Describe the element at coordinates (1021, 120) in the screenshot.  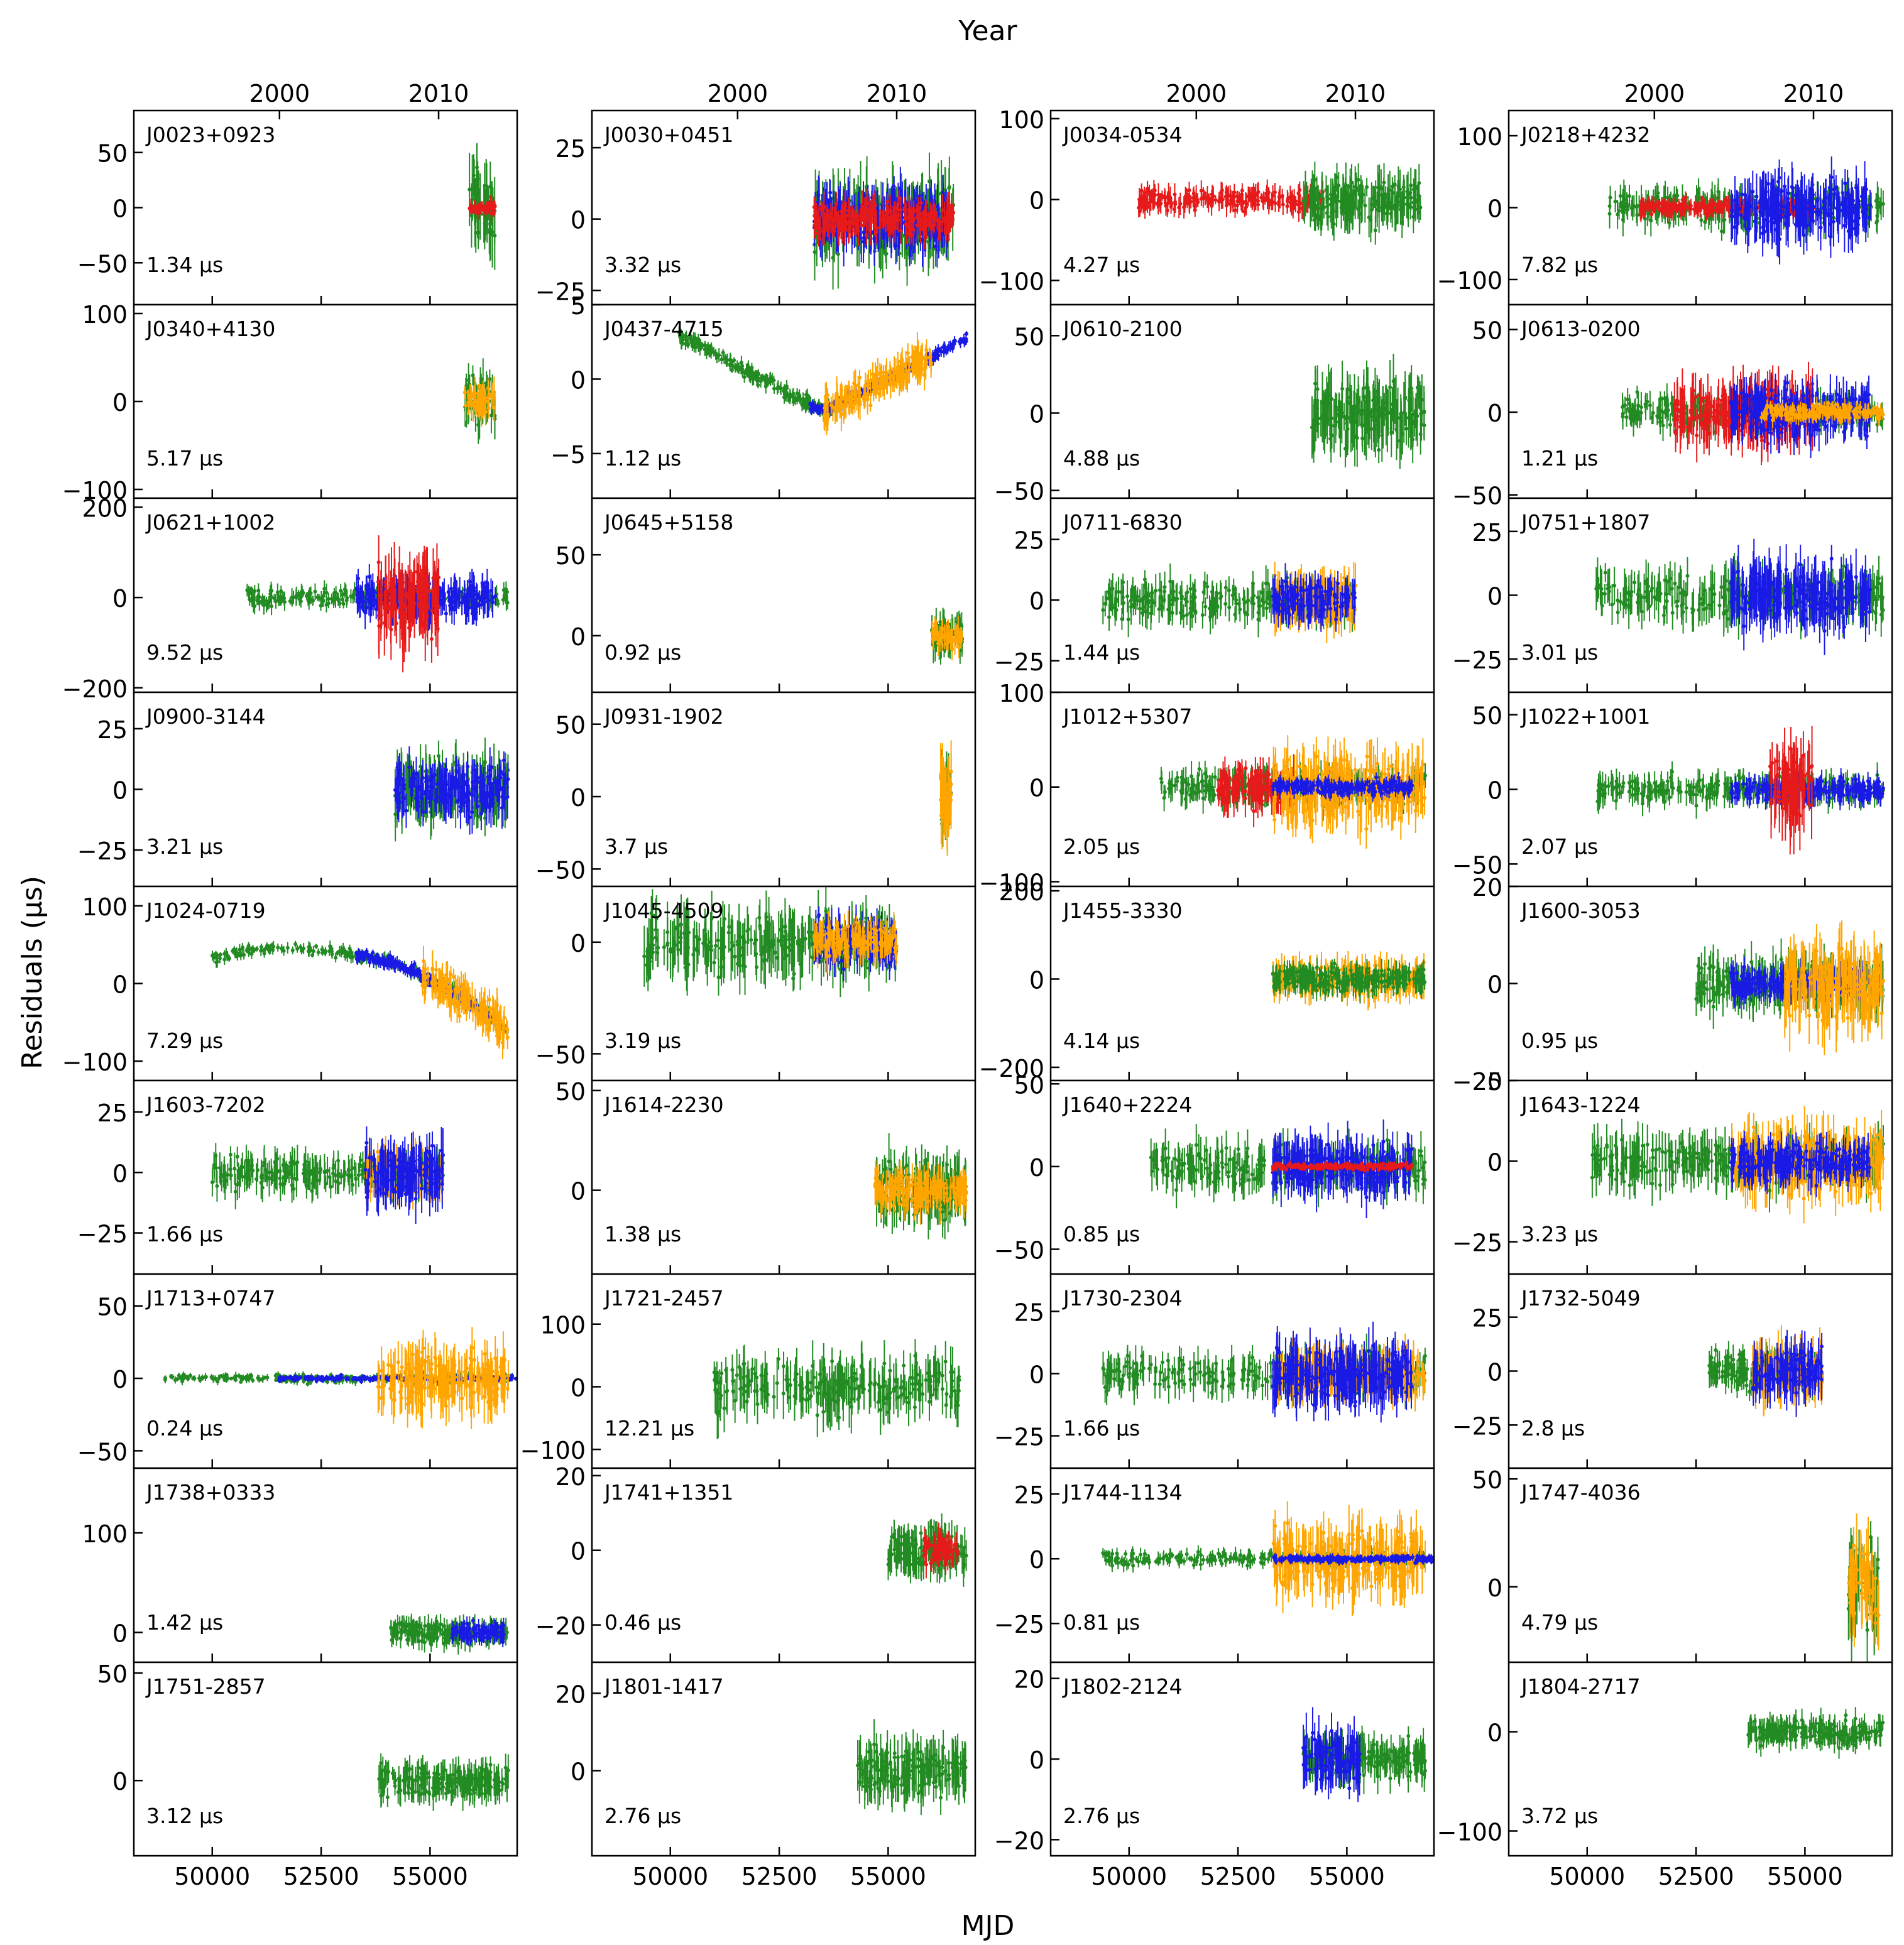
I see `y-tick-label: 100` at that location.